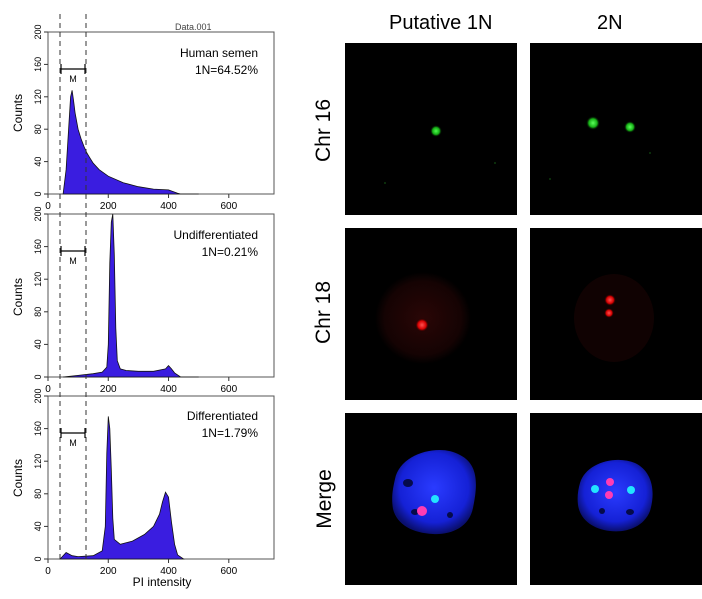 The image size is (702, 599). What do you see at coordinates (226, 70) in the screenshot?
I see `hist-stat-1: 1N=64.52%` at bounding box center [226, 70].